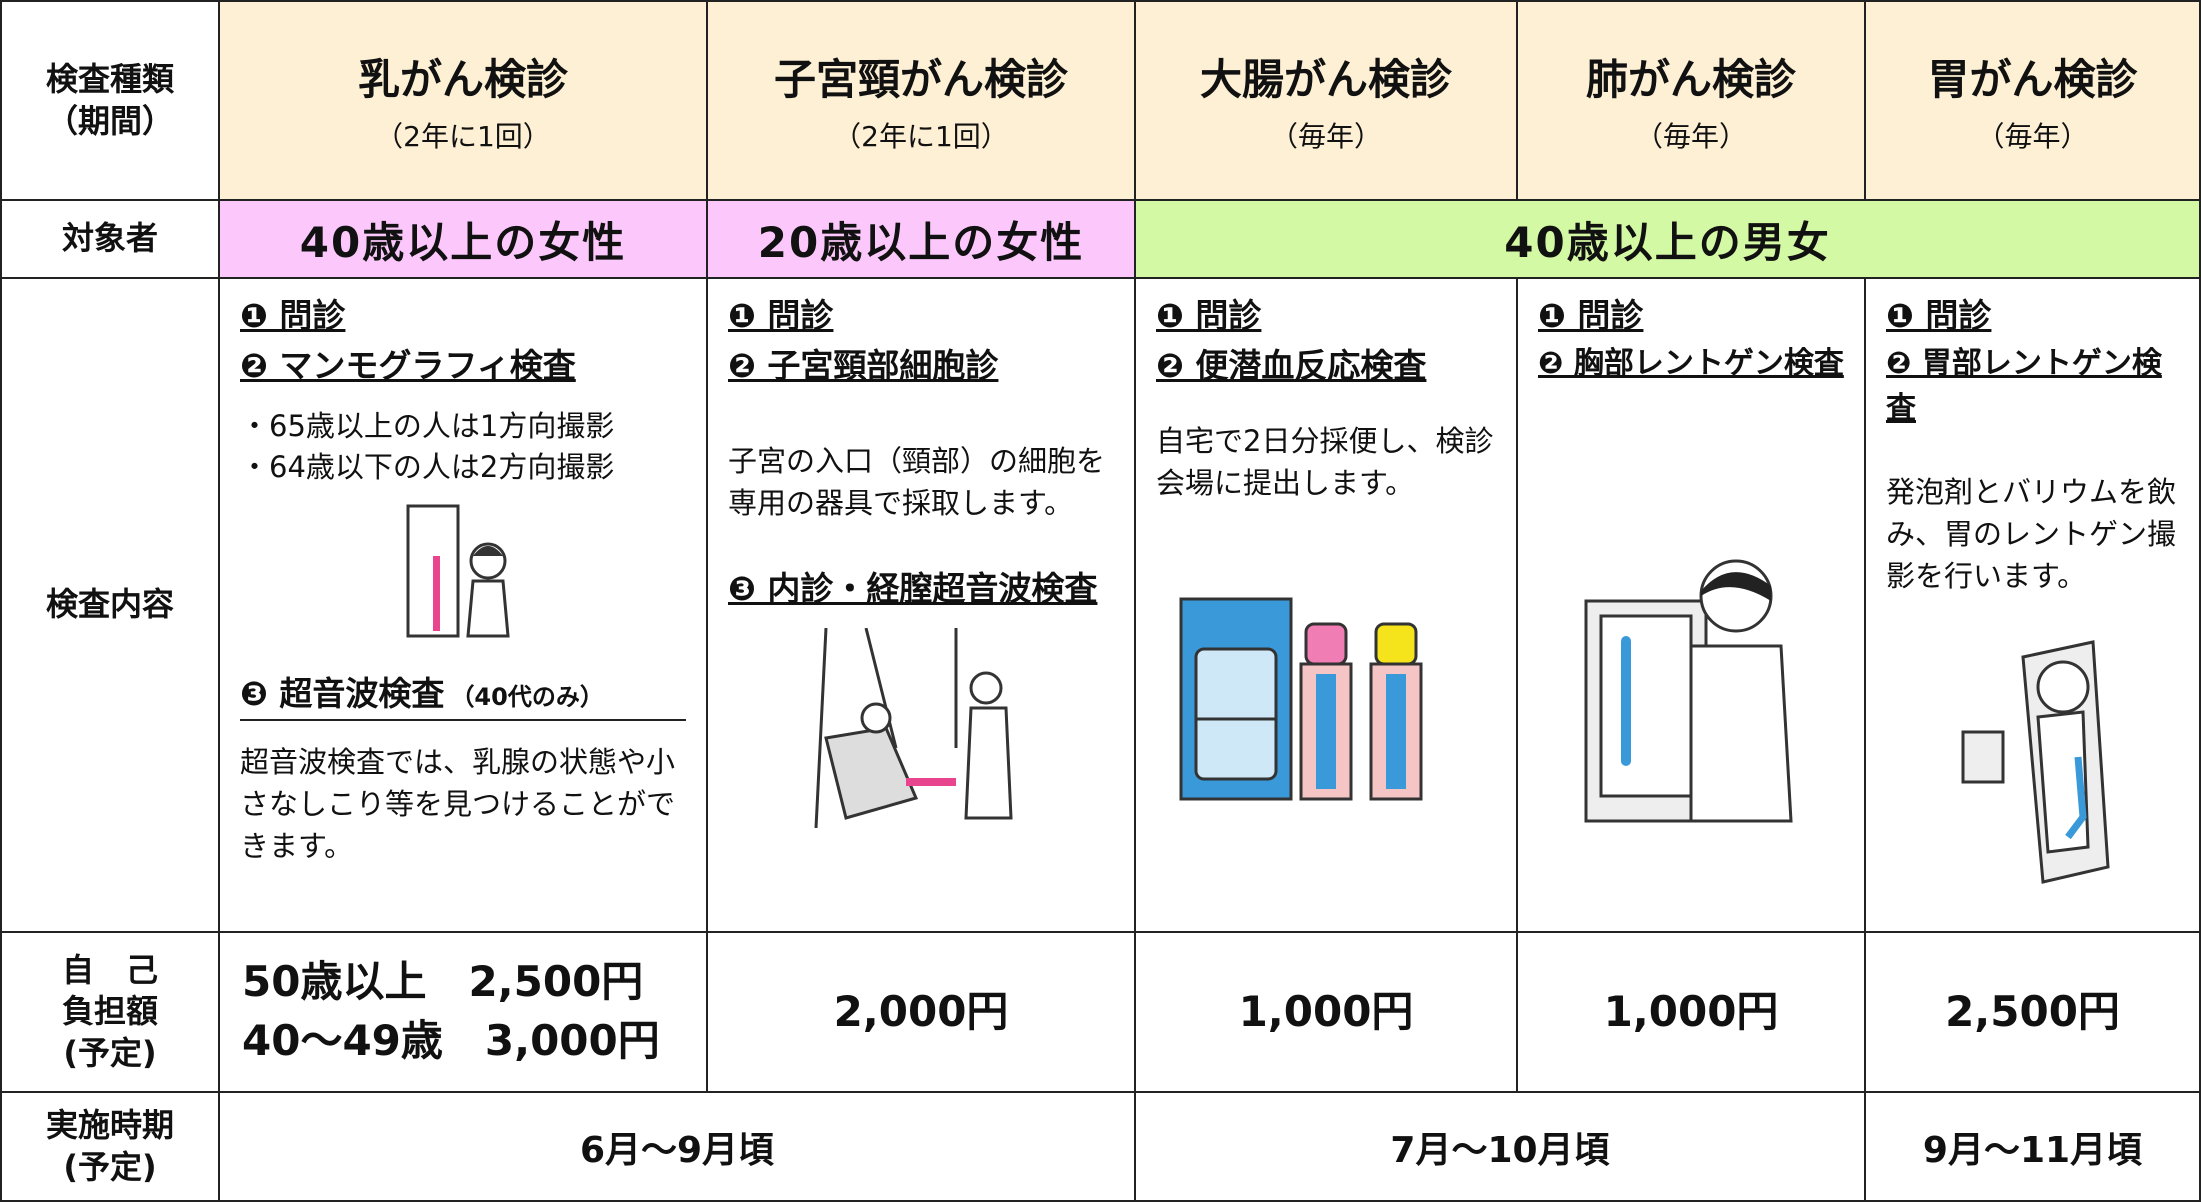  What do you see at coordinates (2031, 533) in the screenshot?
I see `description: 発泡剤とバリウムを飲み、胃のレントゲン撮影を行います。` at bounding box center [2031, 533].